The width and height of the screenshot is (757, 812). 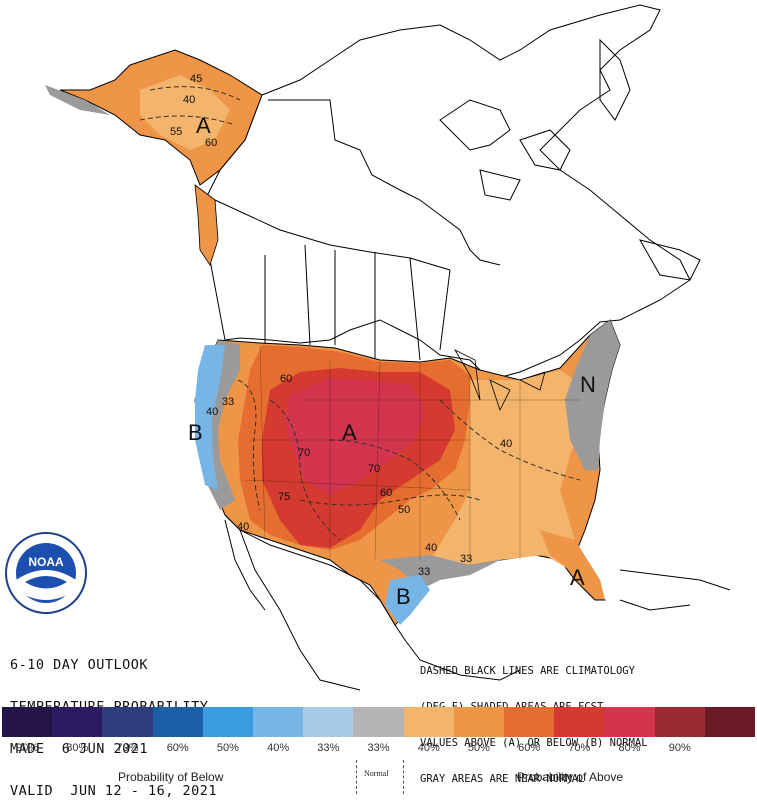 What do you see at coordinates (403, 777) in the screenshot?
I see `normal-divider-right` at bounding box center [403, 777].